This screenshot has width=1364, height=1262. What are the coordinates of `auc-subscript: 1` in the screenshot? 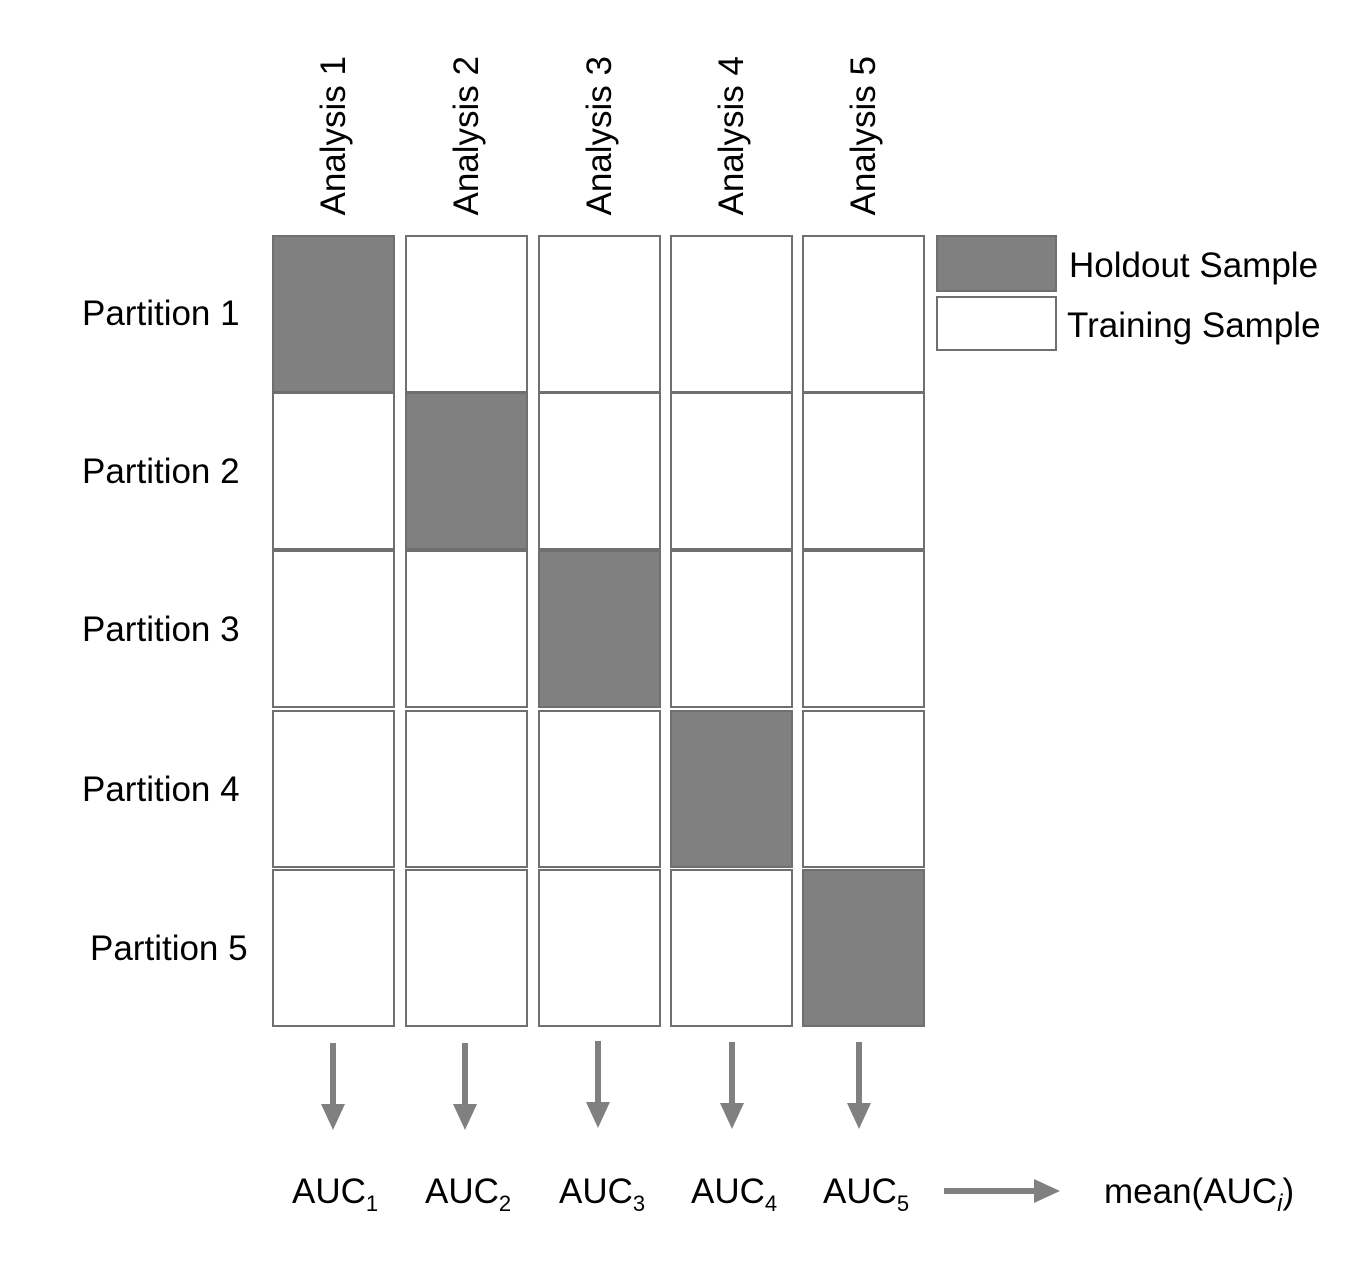 It's located at (372, 1203).